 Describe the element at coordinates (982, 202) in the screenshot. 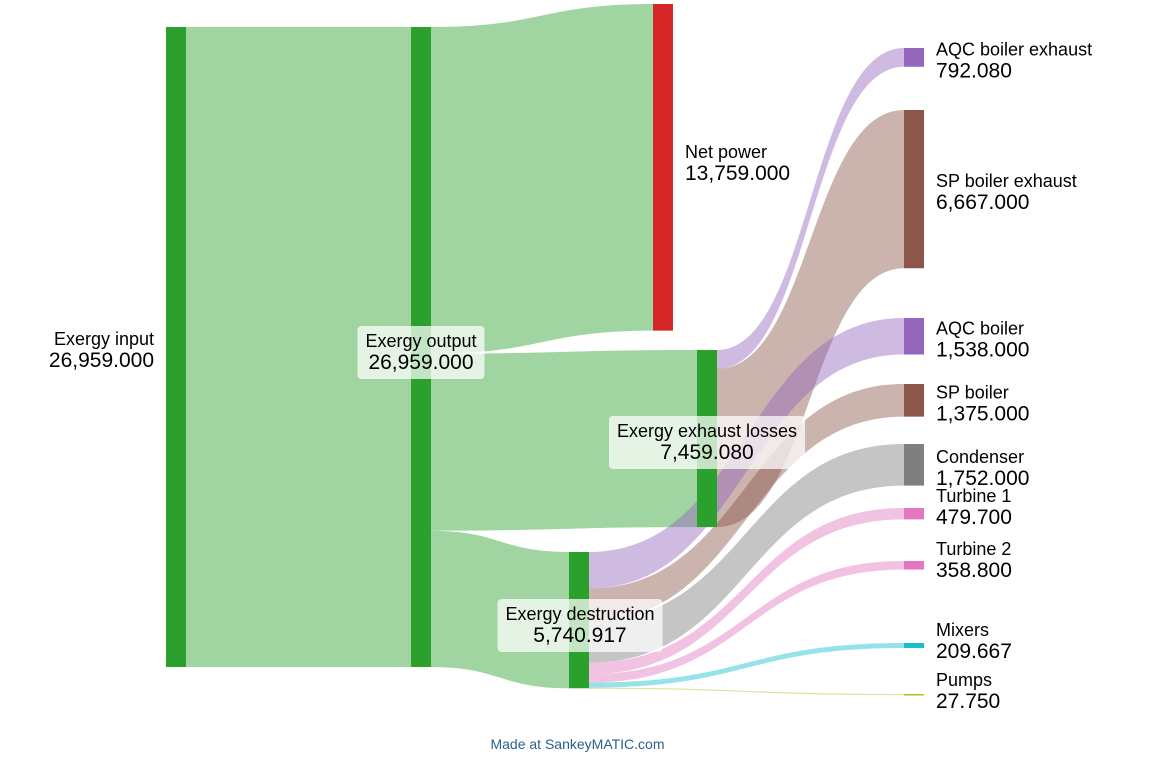

I see `node-value-label: 6,667.000` at that location.